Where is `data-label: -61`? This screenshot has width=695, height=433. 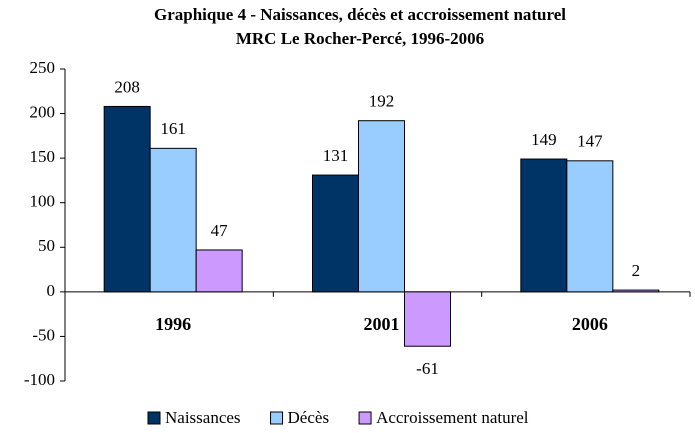 data-label: -61 is located at coordinates (427, 368).